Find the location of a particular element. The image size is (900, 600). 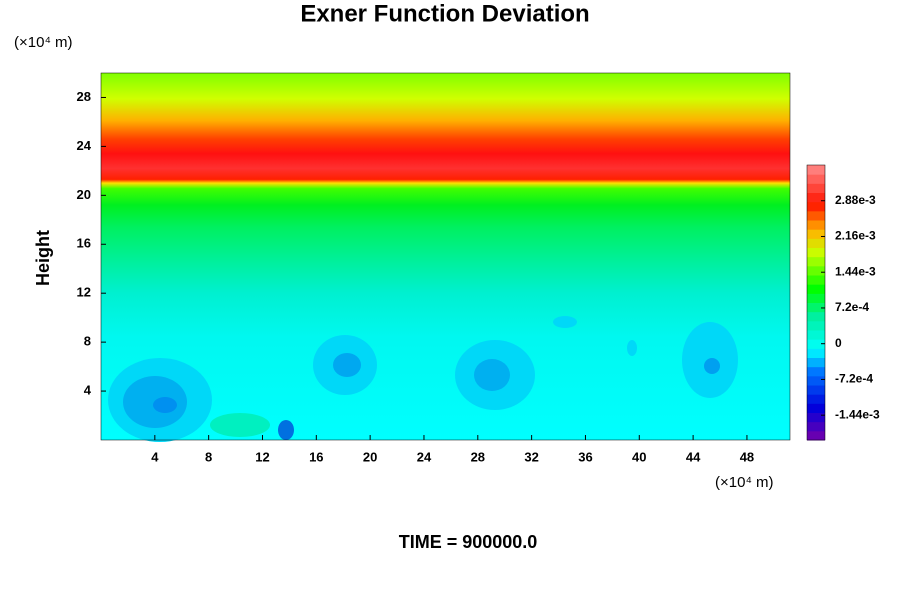

colorbar-frame is located at coordinates (816, 302).